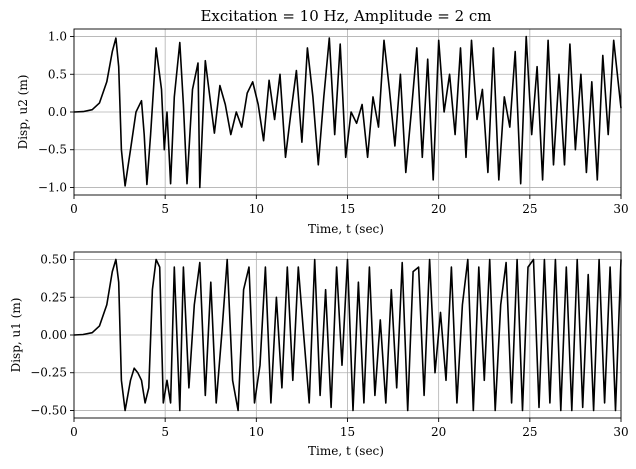 The image size is (636, 469). Describe the element at coordinates (48, 373) in the screenshot. I see `bottom-chart-y-tick-label: −0.25` at that location.